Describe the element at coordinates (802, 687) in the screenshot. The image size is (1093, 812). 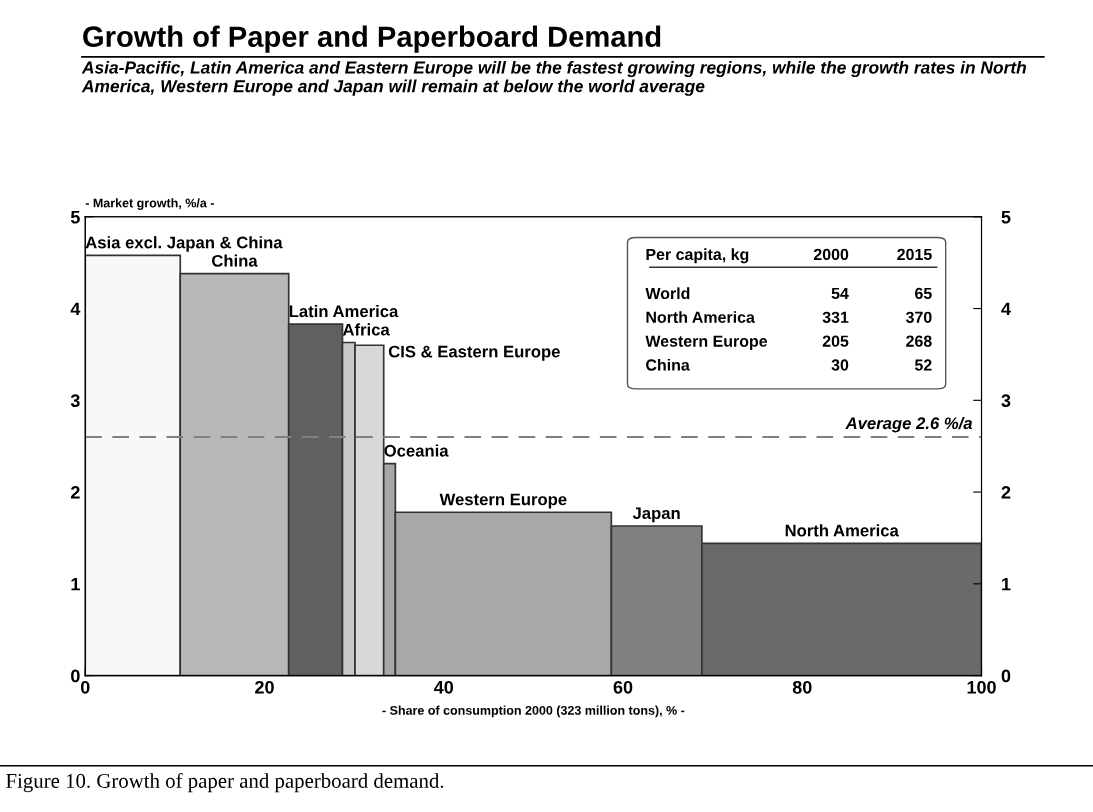
I see `x-tick-label: 80` at that location.